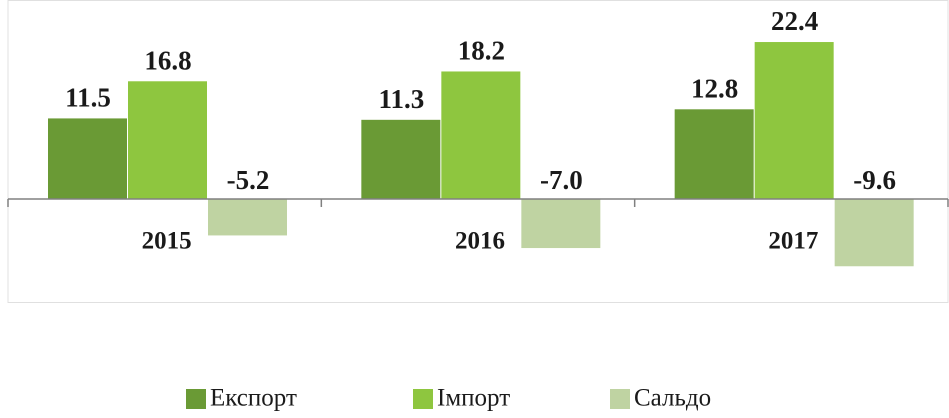 The image size is (949, 418). Describe the element at coordinates (874, 180) in the screenshot. I see `data-label: -9.6` at that location.